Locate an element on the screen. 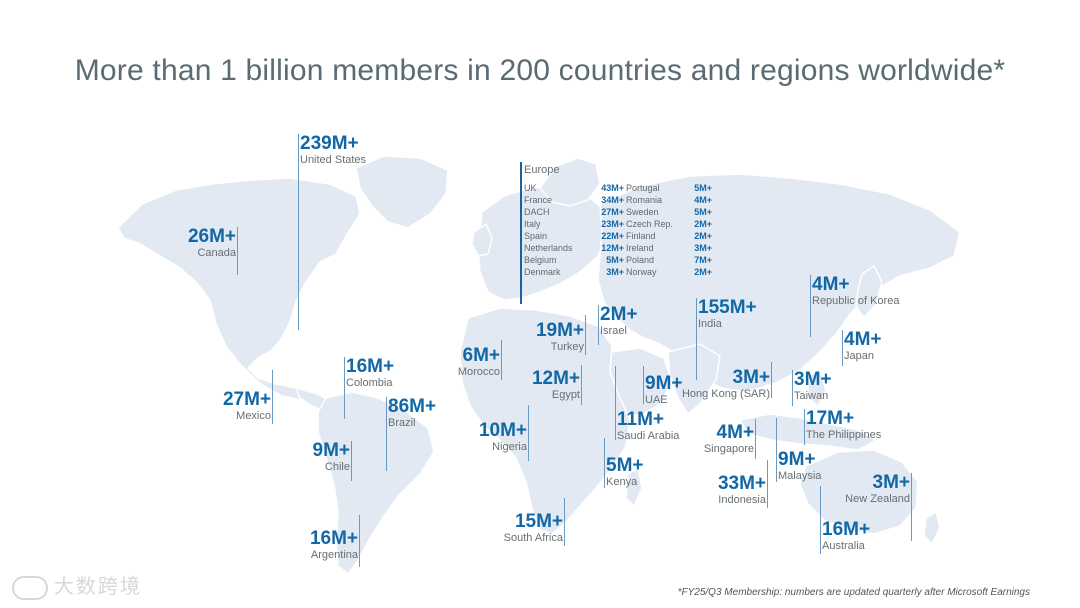 Image resolution: width=1080 pixels, height=608 pixels. label-brazil: 86M+ Brazil is located at coordinates (411, 434).